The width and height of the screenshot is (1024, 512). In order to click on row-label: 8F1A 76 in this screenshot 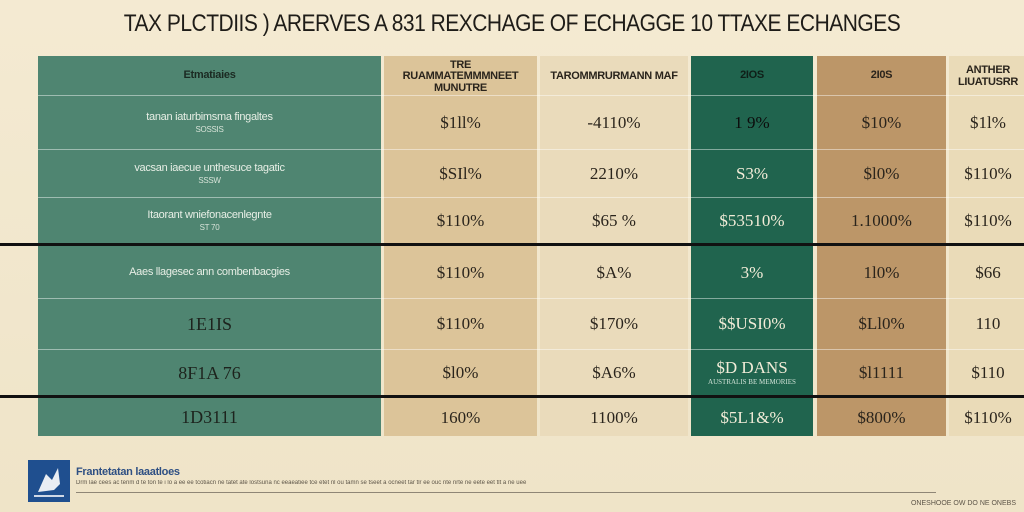, I will do `click(209, 372)`.